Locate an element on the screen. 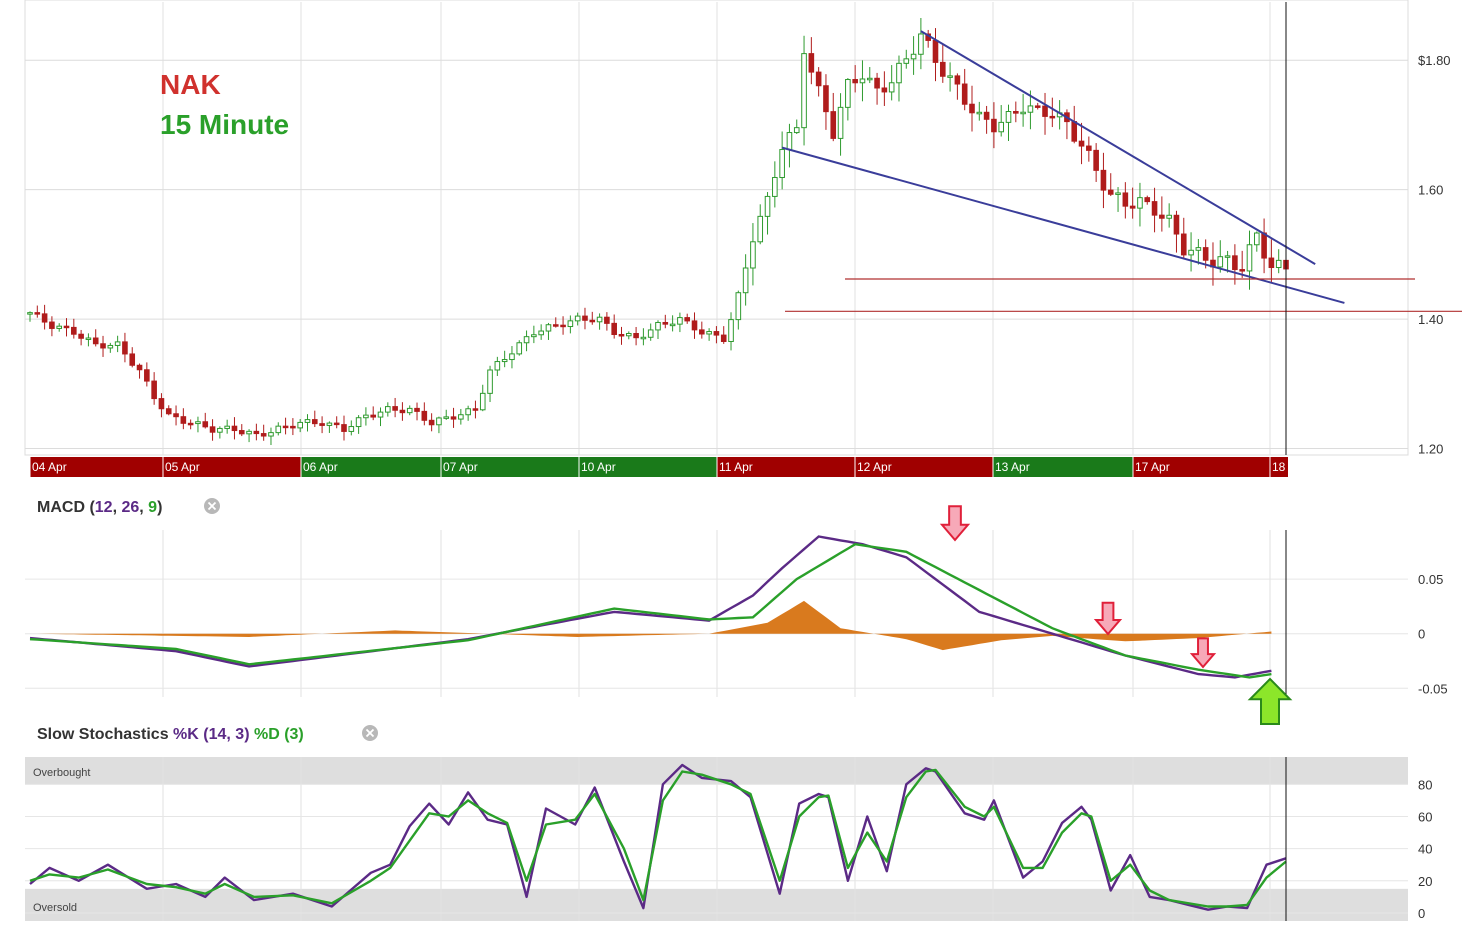 The image size is (1483, 941). symbol-interval: 15 Minute is located at coordinates (224, 124).